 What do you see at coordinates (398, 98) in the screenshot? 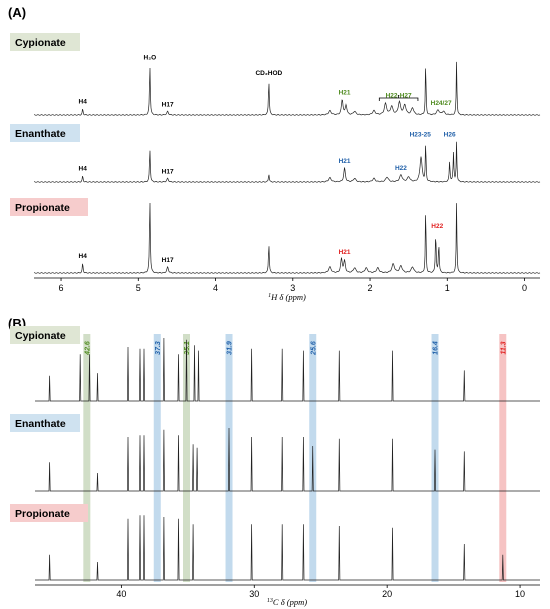
I see `peak-bracket` at bounding box center [398, 98].